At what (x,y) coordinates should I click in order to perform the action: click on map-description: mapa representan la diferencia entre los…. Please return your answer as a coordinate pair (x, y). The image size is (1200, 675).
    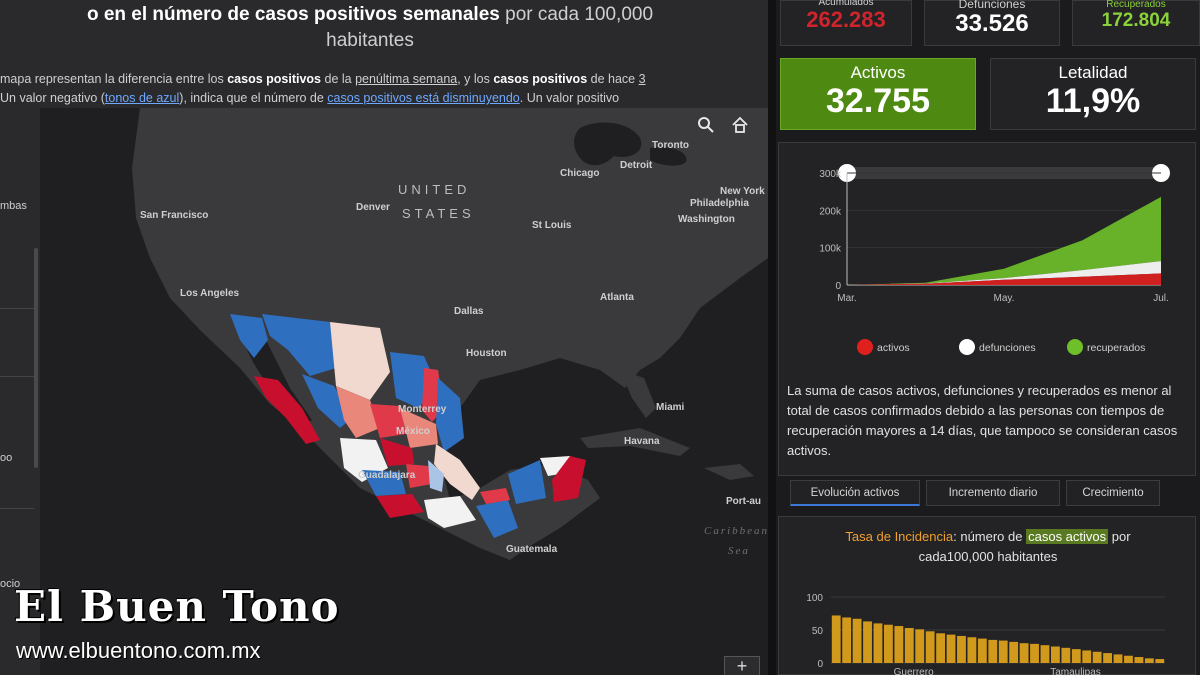
    Looking at the image, I should click on (374, 89).